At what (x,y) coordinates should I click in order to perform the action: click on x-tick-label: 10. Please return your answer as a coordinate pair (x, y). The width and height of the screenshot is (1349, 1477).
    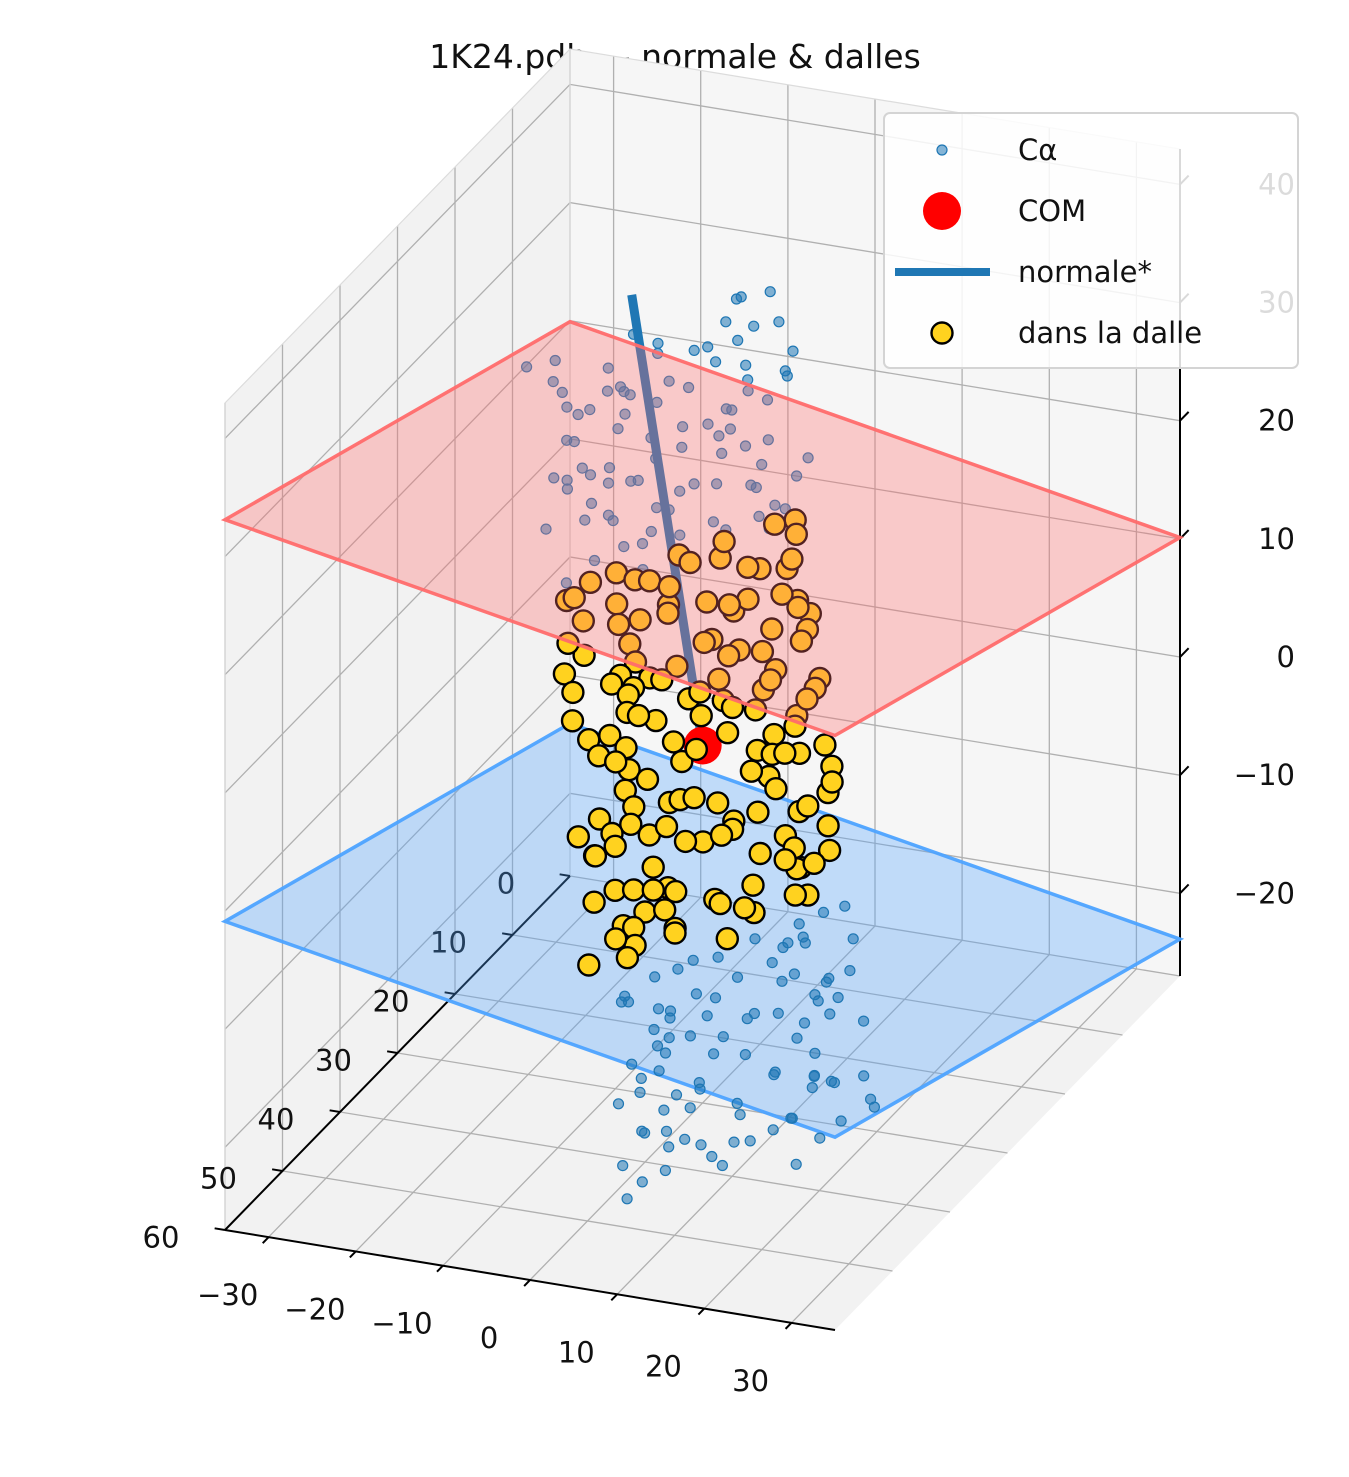
    Looking at the image, I should click on (448, 943).